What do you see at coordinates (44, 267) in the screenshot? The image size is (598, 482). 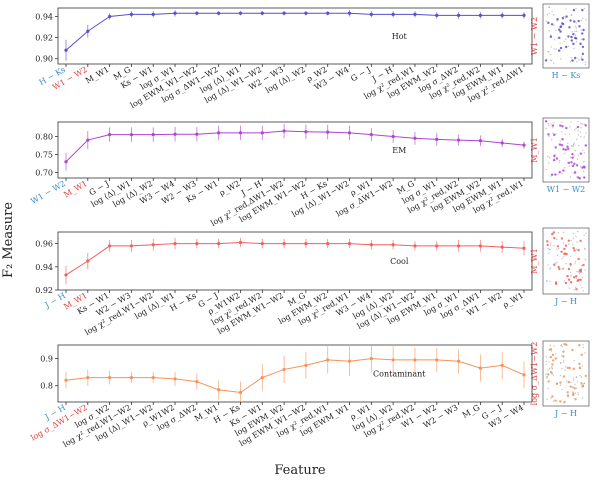 I see `y-tick-label: 0.94` at bounding box center [44, 267].